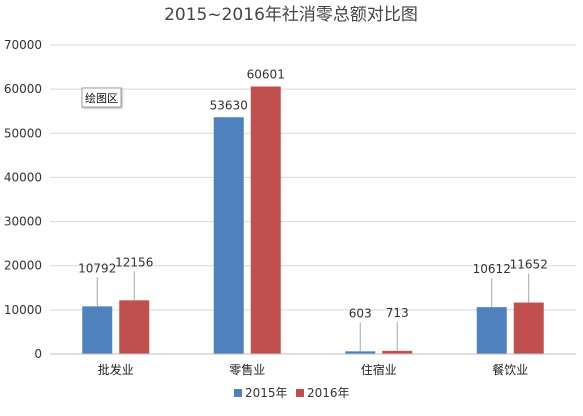 This screenshot has height=416, width=583. What do you see at coordinates (134, 262) in the screenshot?
I see `data-label: 12156` at bounding box center [134, 262].